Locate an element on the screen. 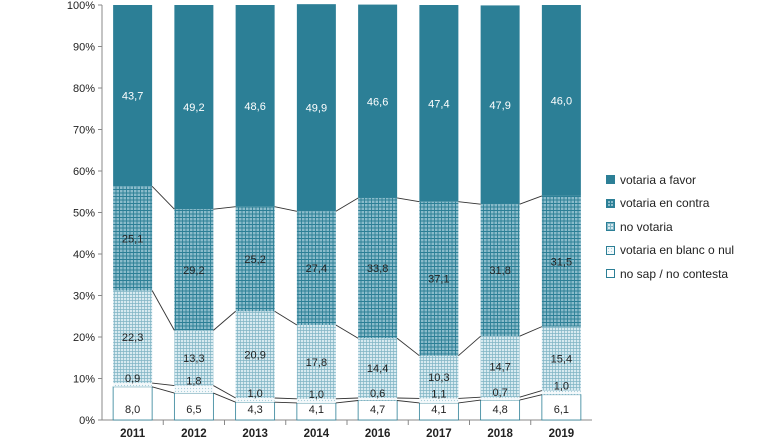  data-label-2011-4: 43,7 is located at coordinates (132, 97).